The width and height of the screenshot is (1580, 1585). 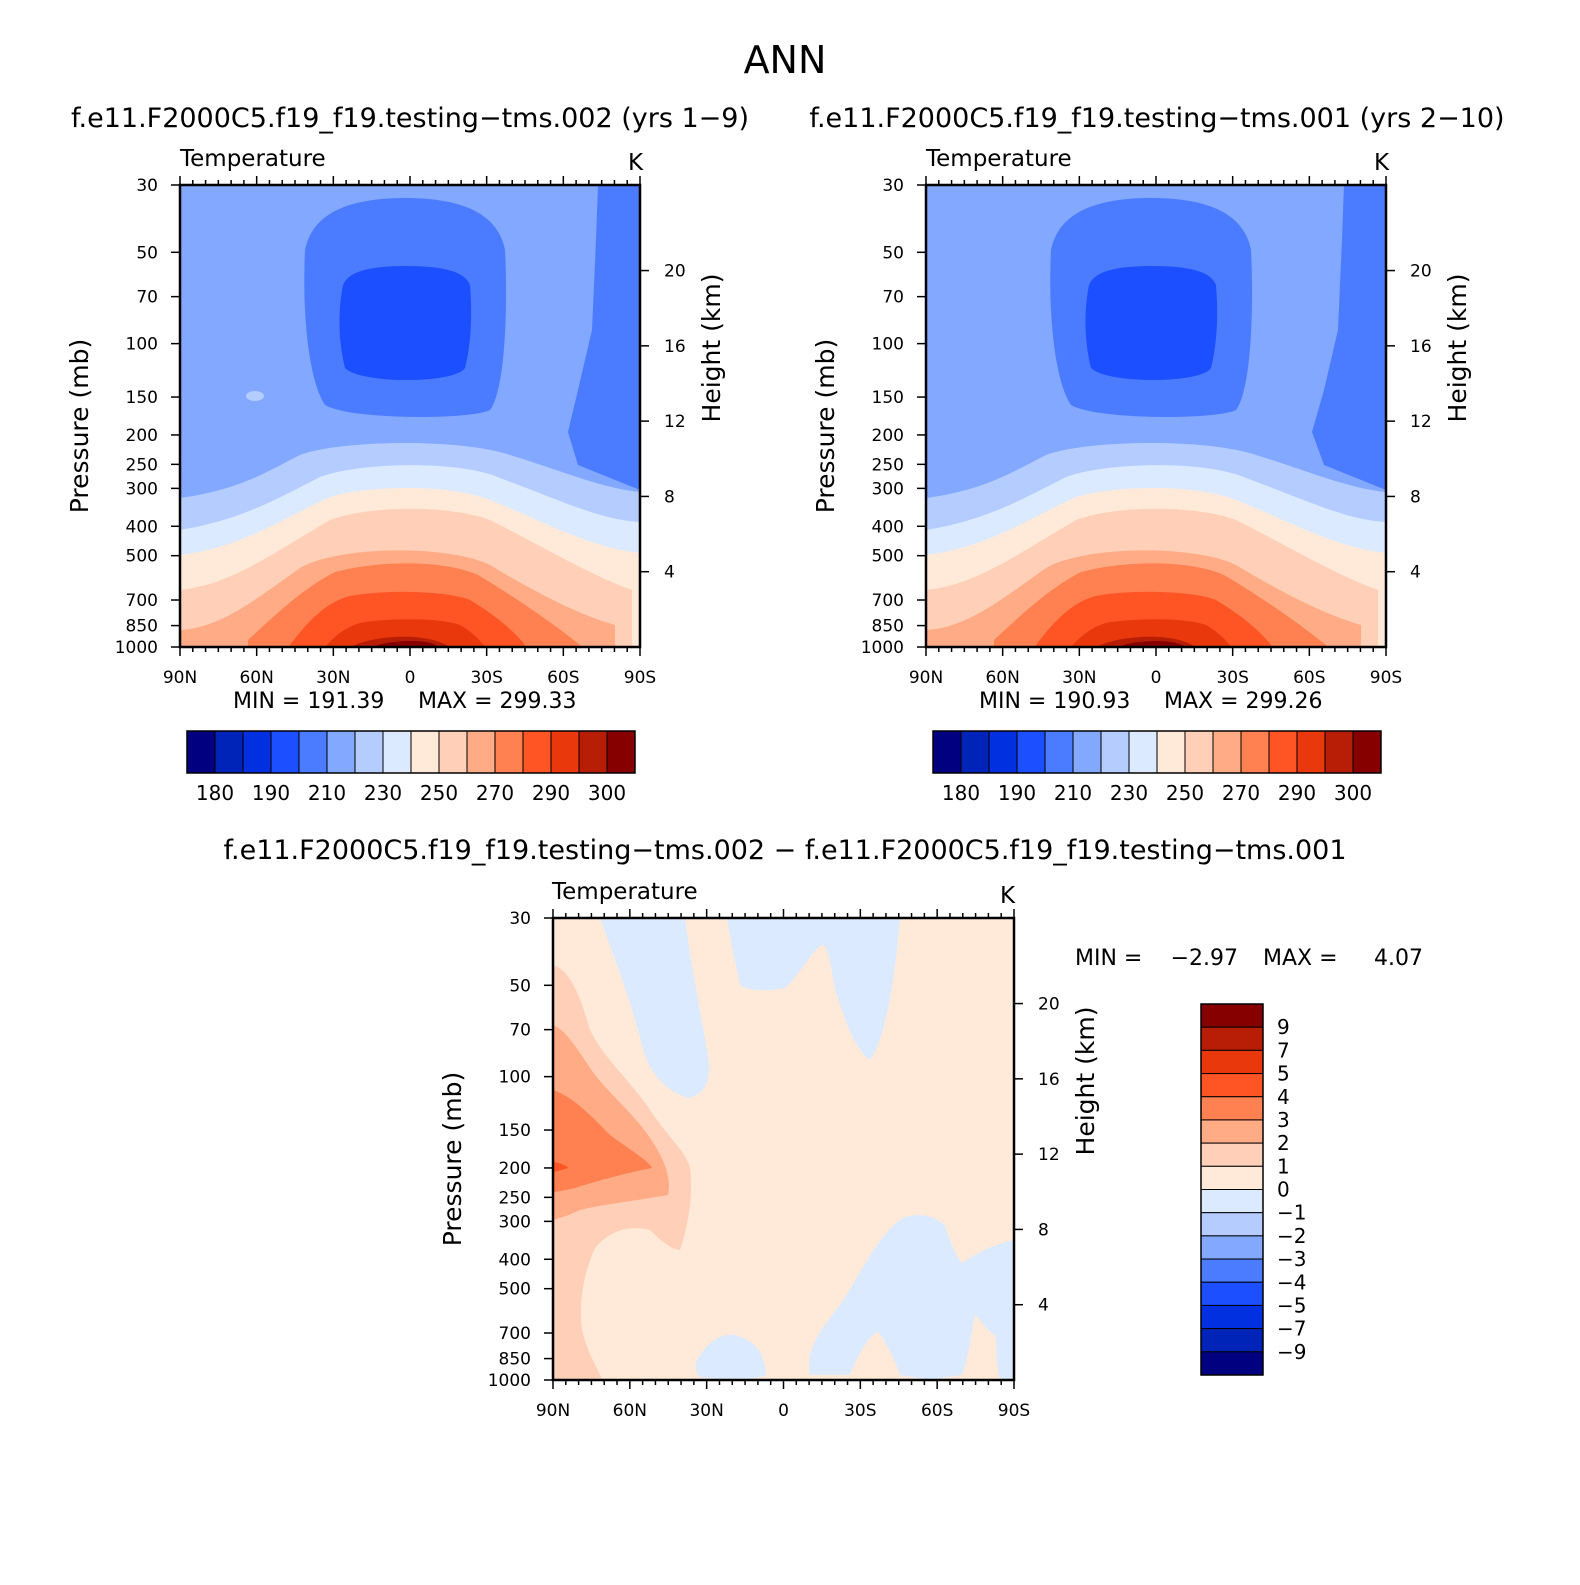 I want to click on diff-y2tick-label: 16, so click(x=1049, y=1080).